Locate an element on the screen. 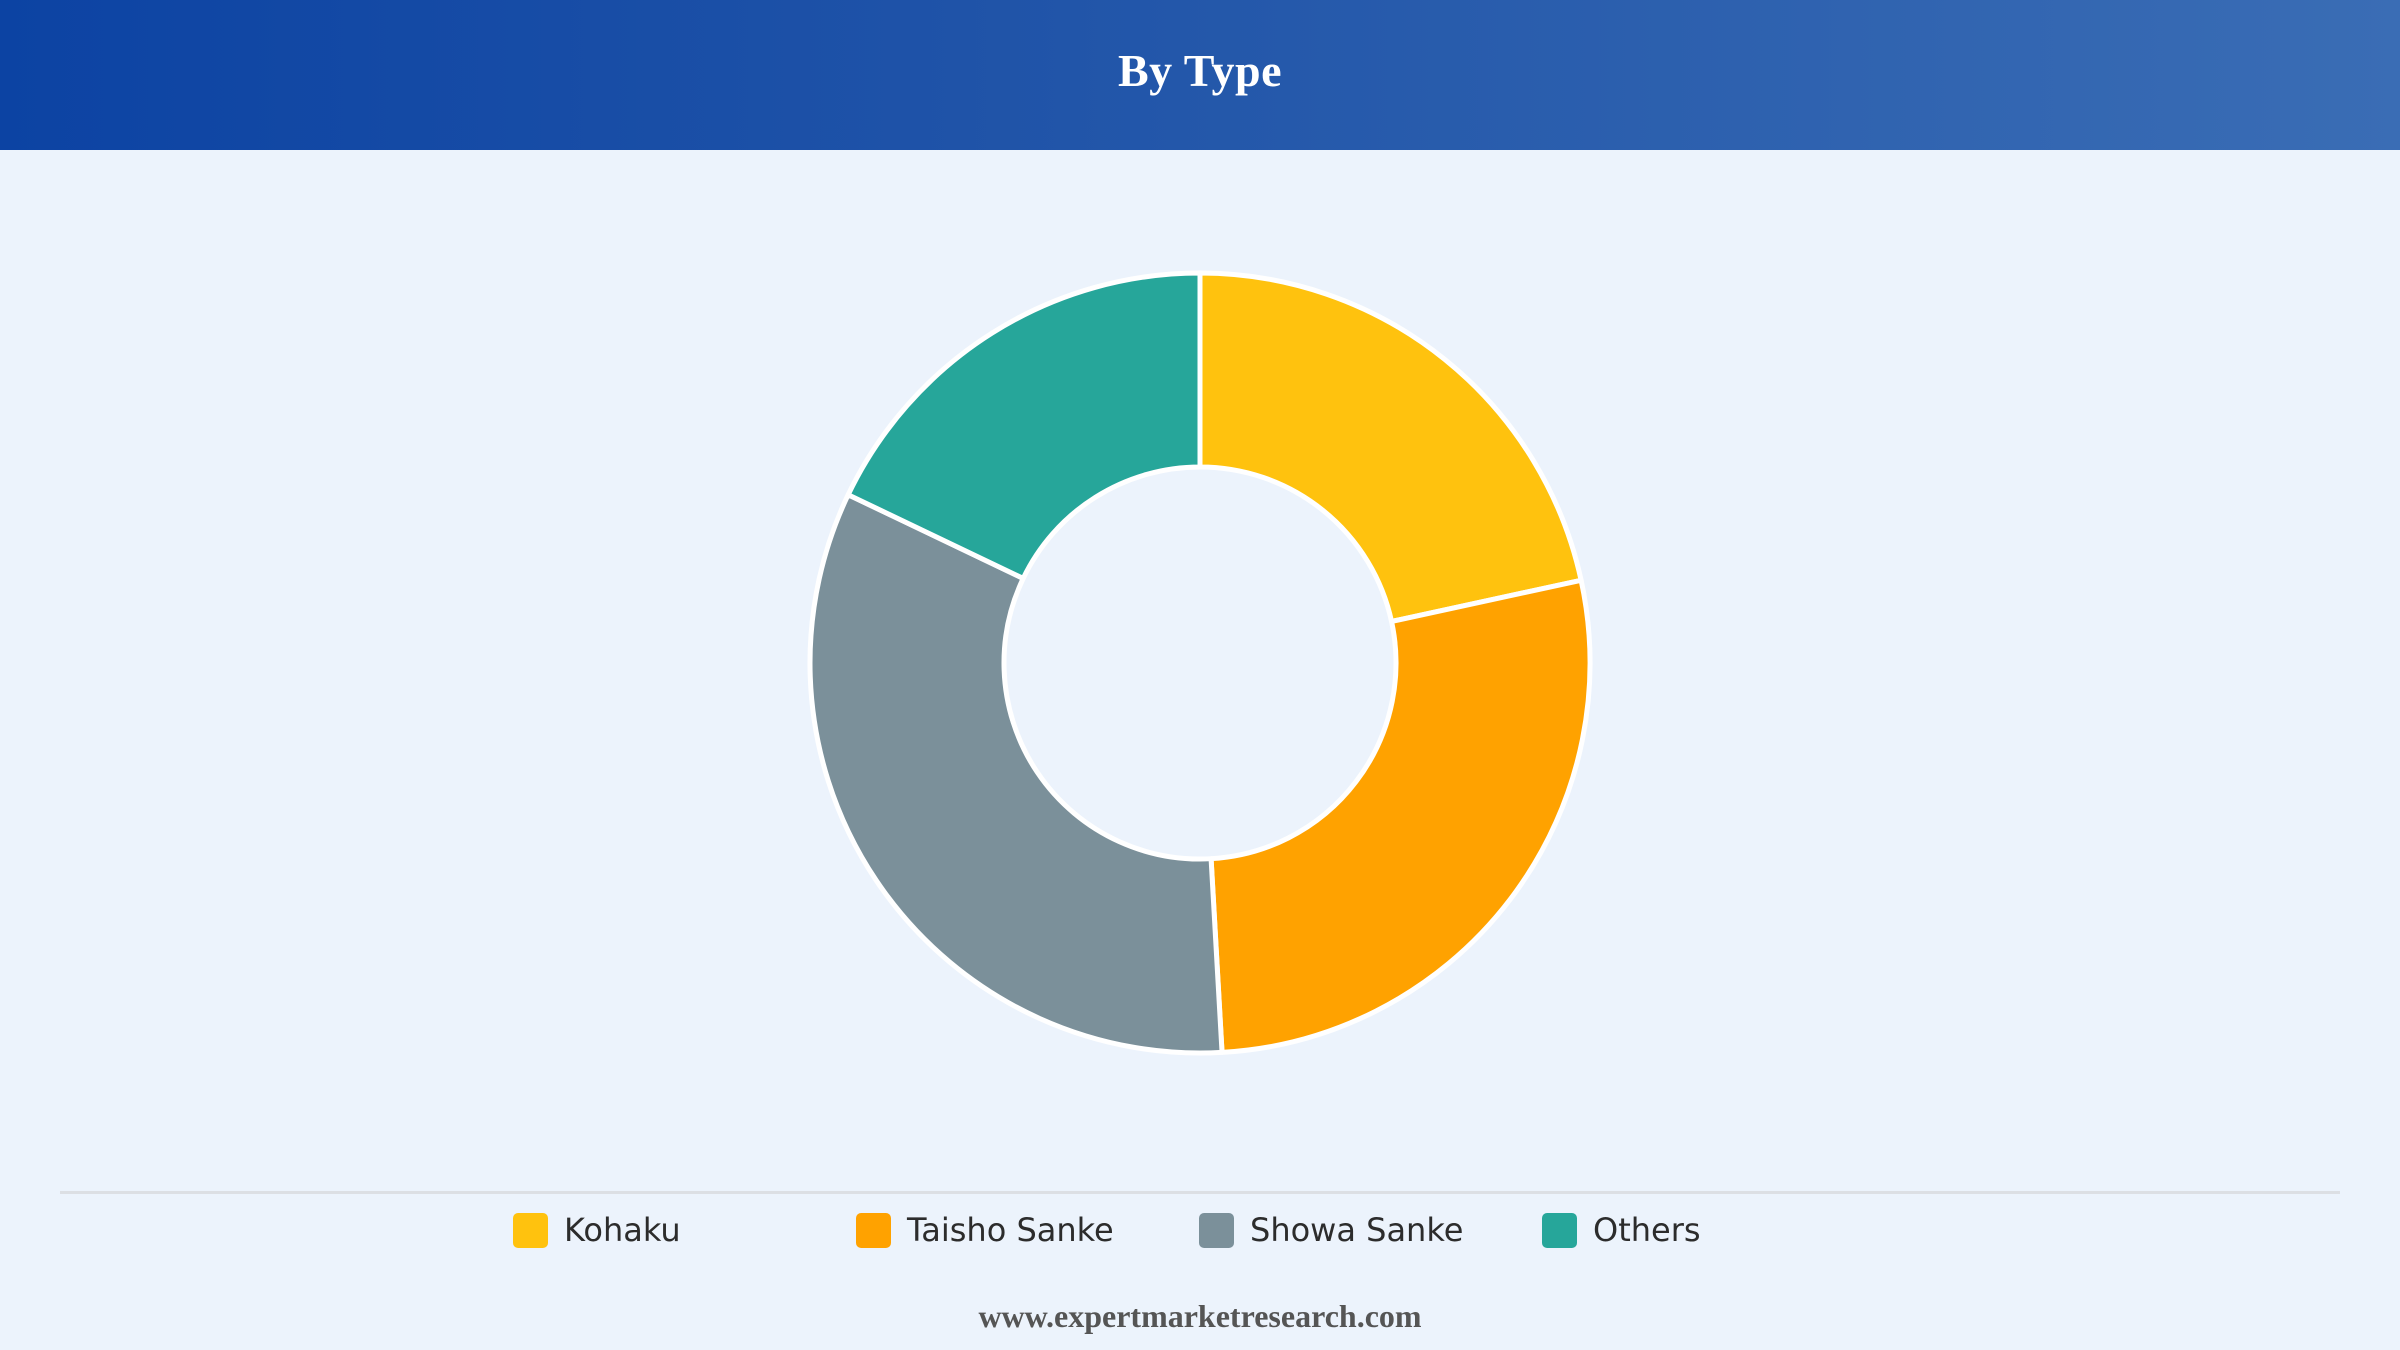 Image resolution: width=2400 pixels, height=1350 pixels. donut-slice-kohaku is located at coordinates (1390, 447).